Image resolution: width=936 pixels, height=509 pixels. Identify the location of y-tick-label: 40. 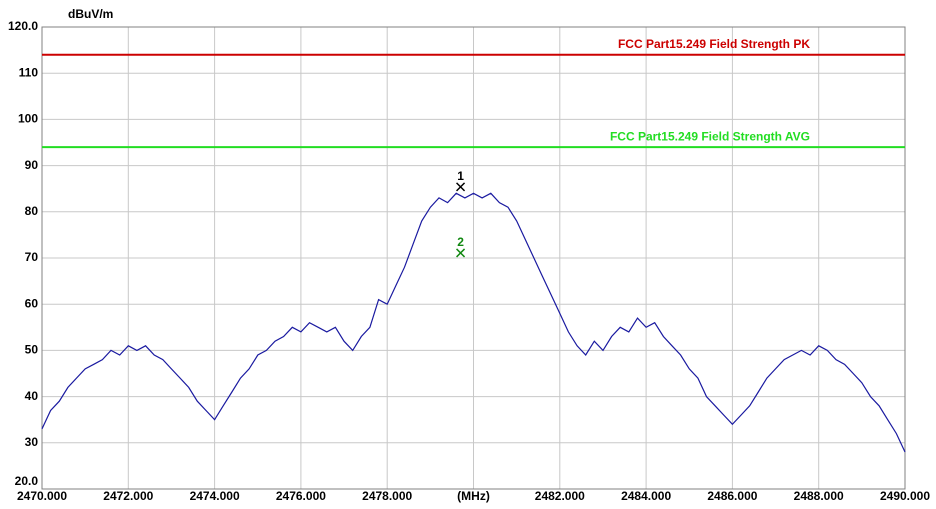
(32, 396).